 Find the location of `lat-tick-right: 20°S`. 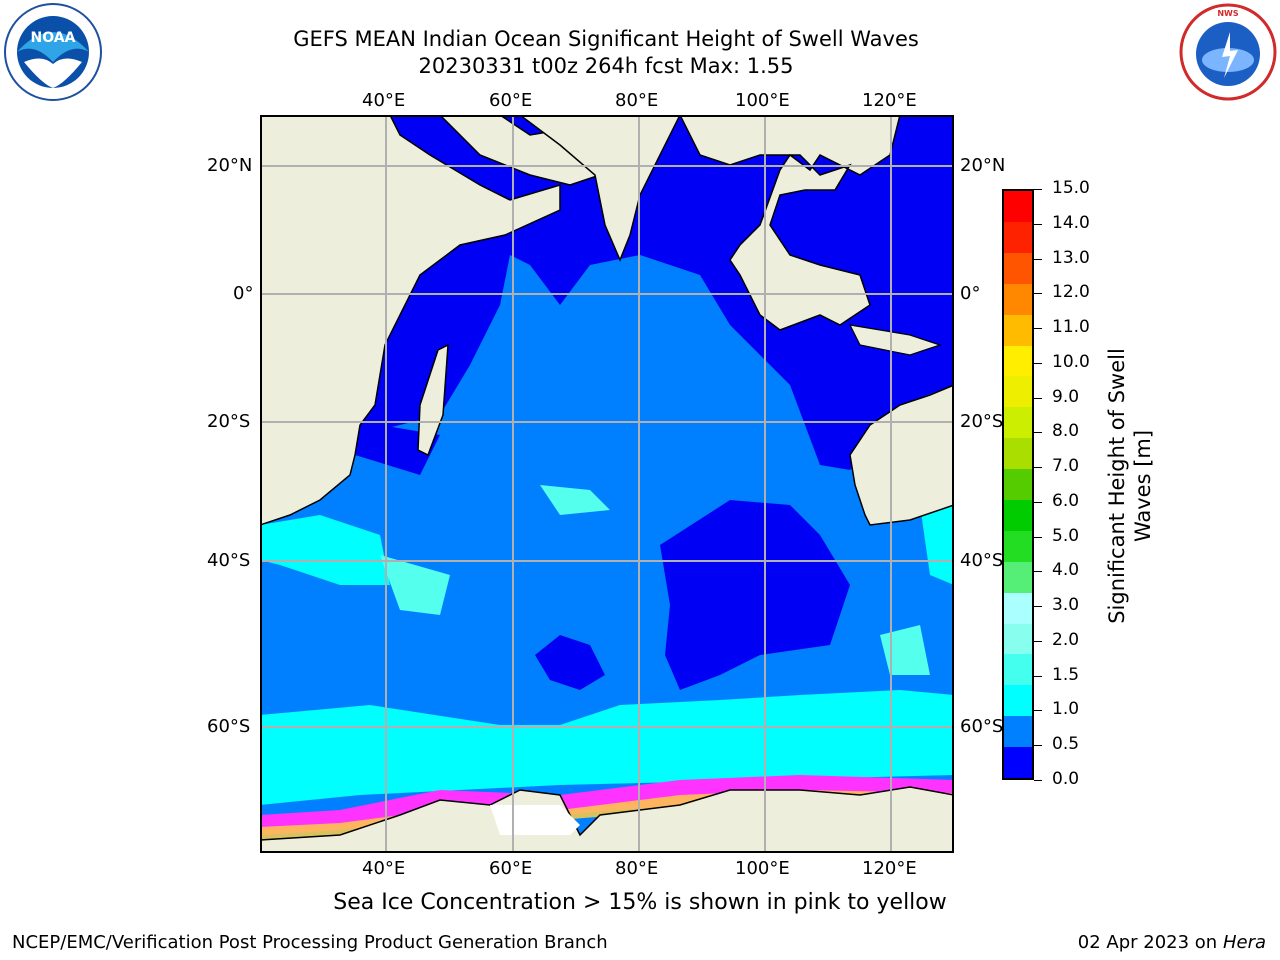

lat-tick-right: 20°S is located at coordinates (982, 421).